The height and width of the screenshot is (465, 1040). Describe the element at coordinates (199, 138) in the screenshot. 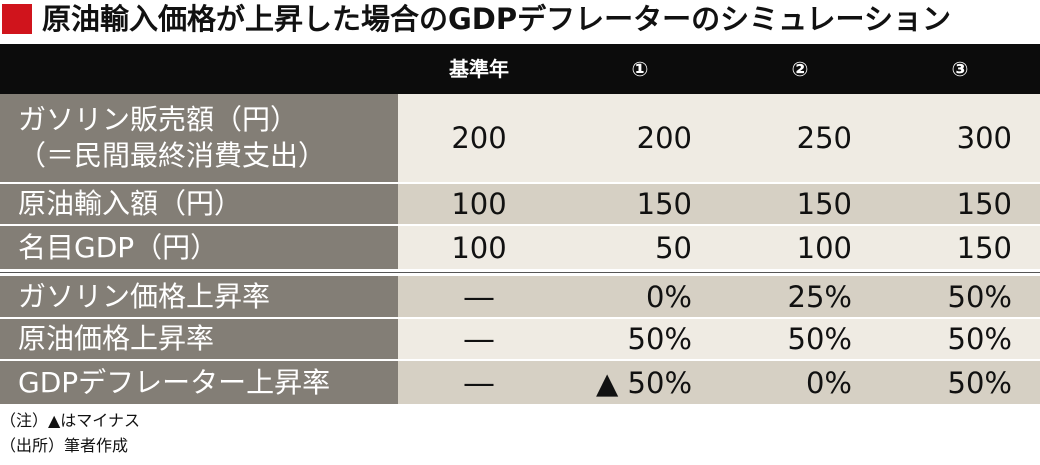

I see `row-label: ガソリン販売額（円） （＝民間最終消費支出）` at that location.